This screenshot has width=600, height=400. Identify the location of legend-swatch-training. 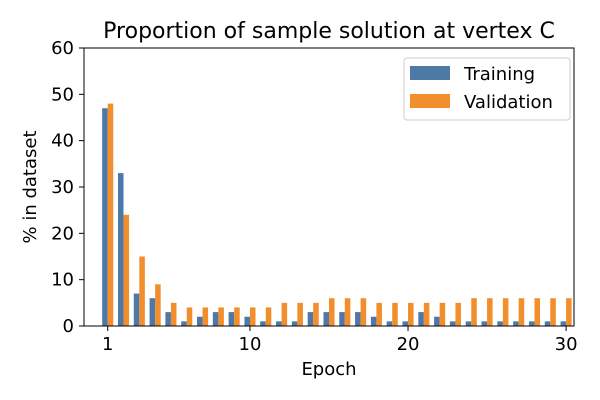
(430, 73).